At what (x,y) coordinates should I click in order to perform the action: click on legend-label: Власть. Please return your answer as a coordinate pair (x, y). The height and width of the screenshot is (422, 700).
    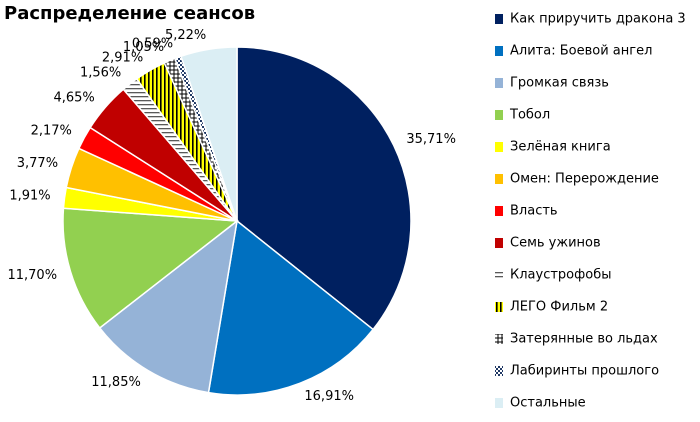
    Looking at the image, I should click on (534, 211).